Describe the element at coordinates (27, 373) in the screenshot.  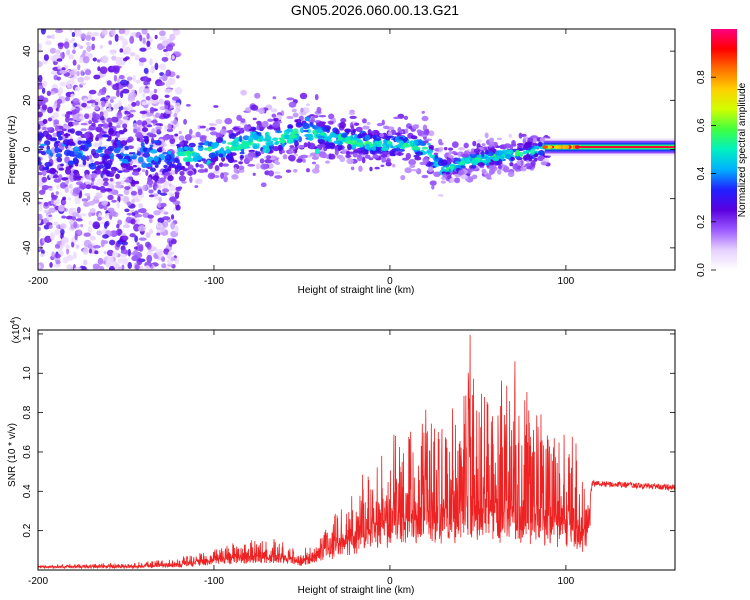
I see `snr-y-tick-label: 1.0` at that location.